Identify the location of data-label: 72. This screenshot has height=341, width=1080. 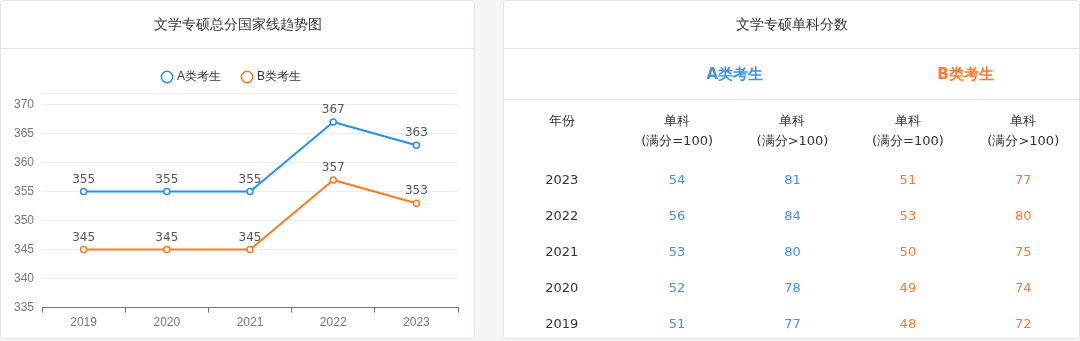
(1023, 324).